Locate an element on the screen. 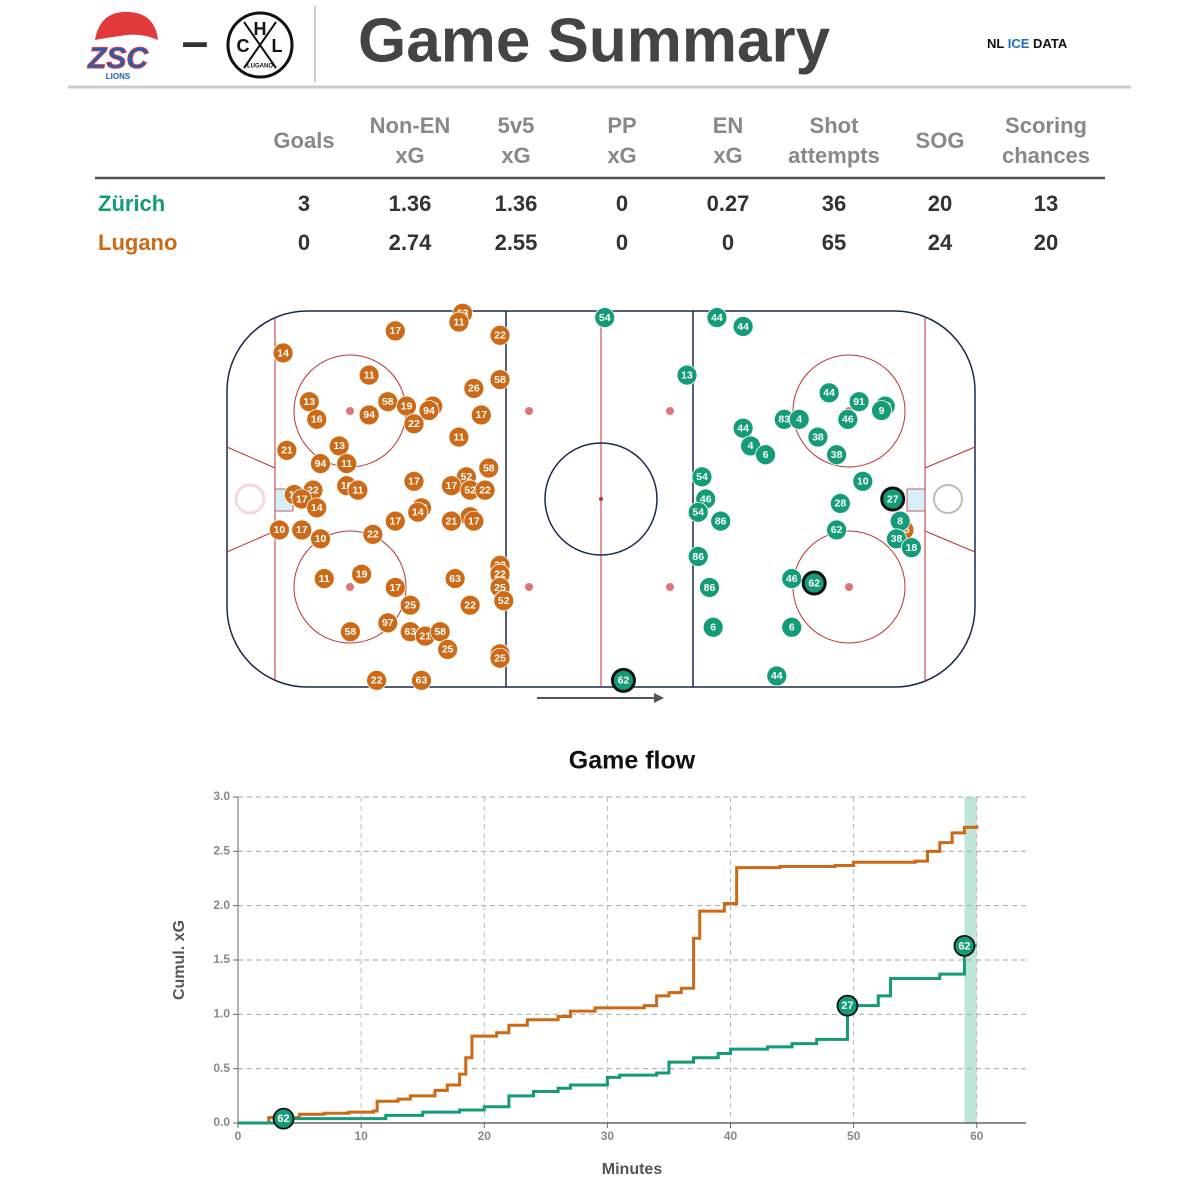  shot-number: 46 is located at coordinates (706, 499).